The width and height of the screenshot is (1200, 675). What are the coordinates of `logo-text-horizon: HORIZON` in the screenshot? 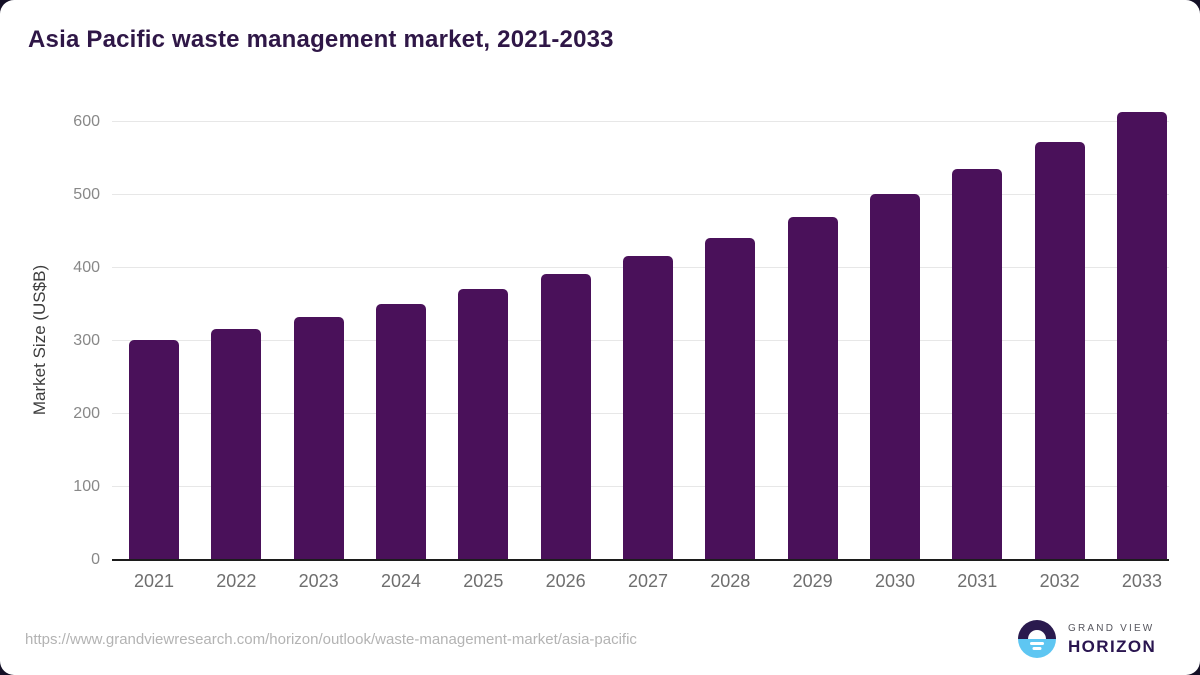 It's located at (1112, 646).